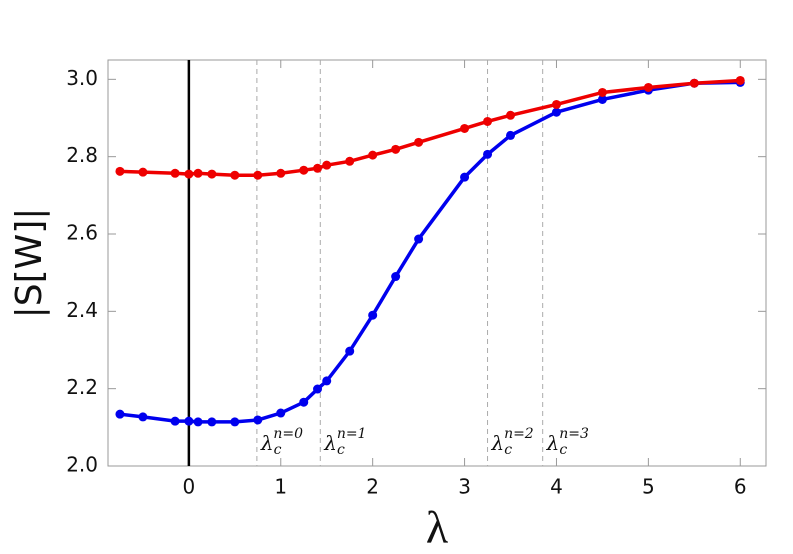 The height and width of the screenshot is (554, 793). What do you see at coordinates (556, 487) in the screenshot?
I see `x-tick-label: 4` at bounding box center [556, 487].